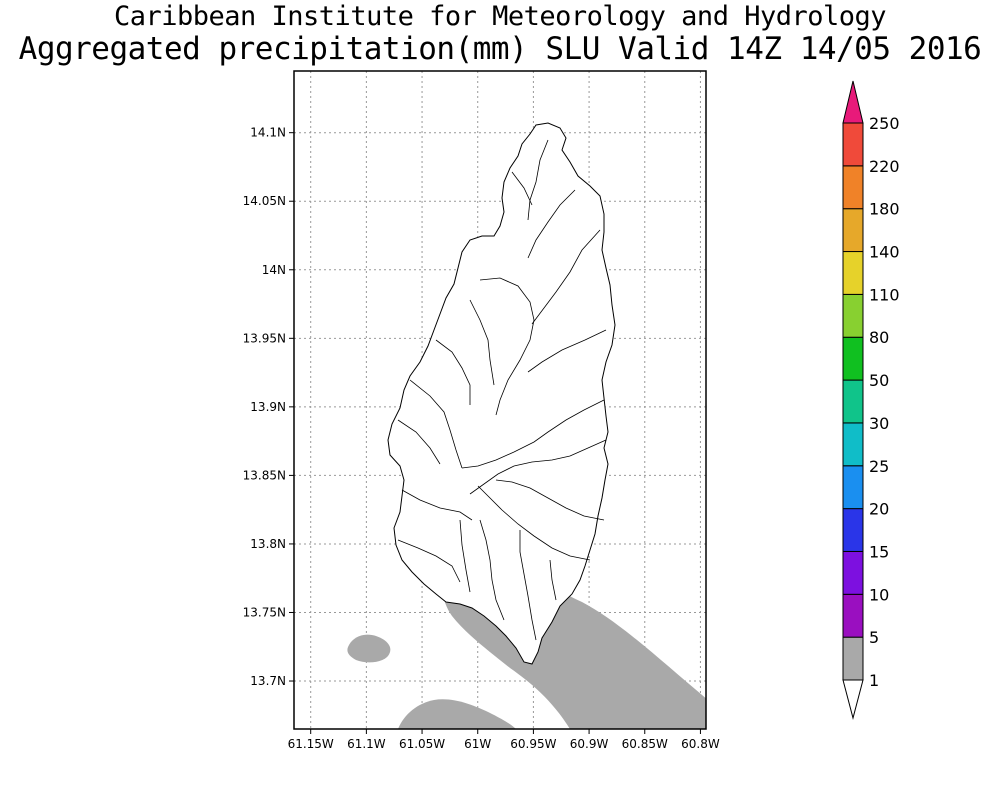 The height and width of the screenshot is (800, 1000). Describe the element at coordinates (884, 209) in the screenshot. I see `colorbar-level-label: 180` at that location.